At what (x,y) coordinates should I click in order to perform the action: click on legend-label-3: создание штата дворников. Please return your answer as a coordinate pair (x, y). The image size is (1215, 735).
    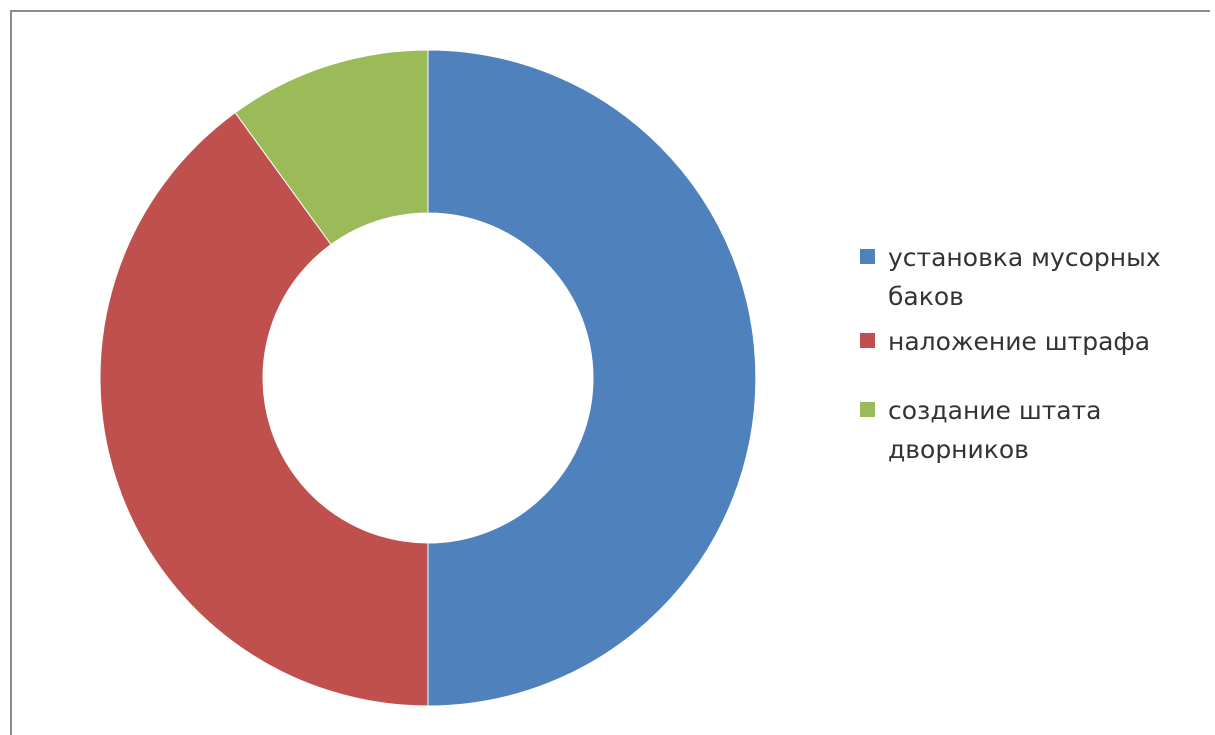
    Looking at the image, I should click on (995, 430).